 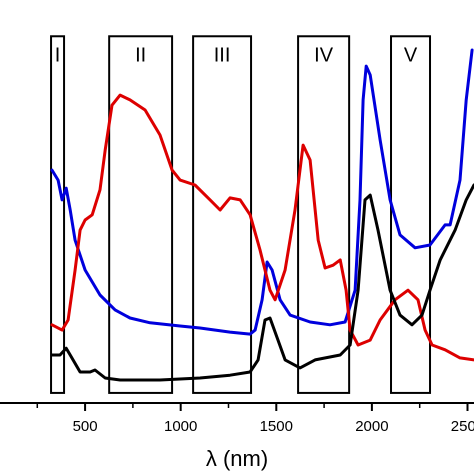 I want to click on x-tick-label: 1500, so click(x=276, y=426).